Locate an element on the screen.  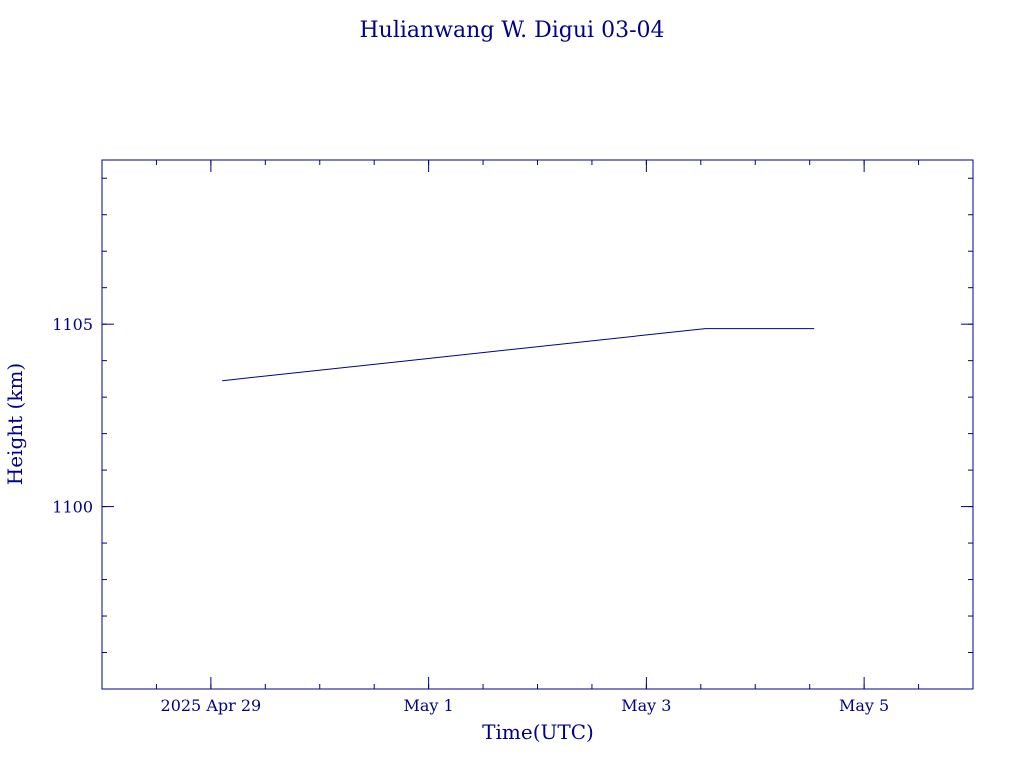
x-tick-label: 2025 Apr 29 is located at coordinates (211, 705).